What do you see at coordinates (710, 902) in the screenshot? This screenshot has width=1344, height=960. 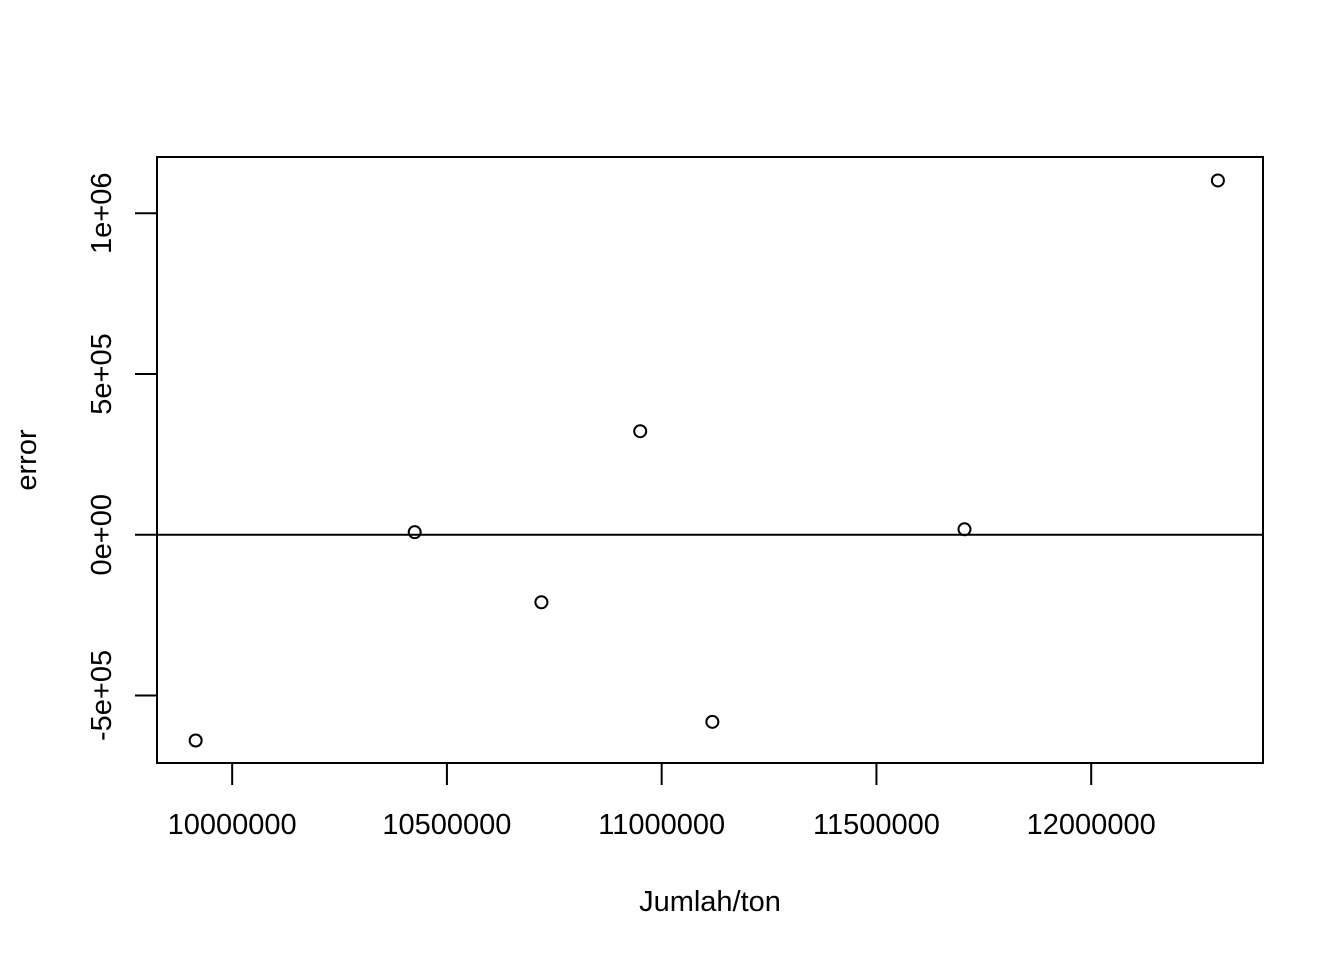 I see `x-axis-label: Jumlah/ton` at bounding box center [710, 902].